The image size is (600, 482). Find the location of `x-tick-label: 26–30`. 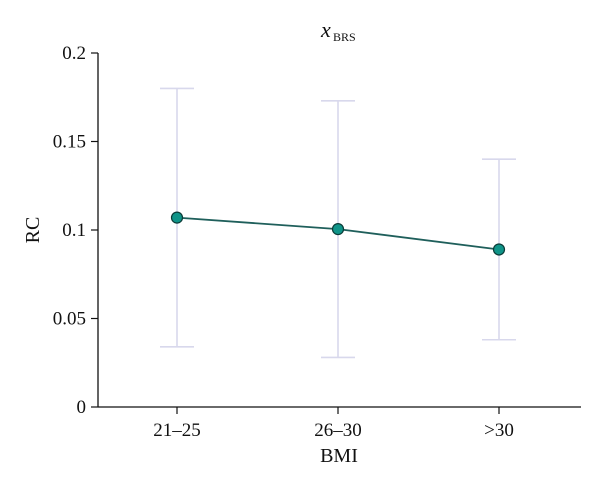

x-tick-label: 26–30 is located at coordinates (338, 430).